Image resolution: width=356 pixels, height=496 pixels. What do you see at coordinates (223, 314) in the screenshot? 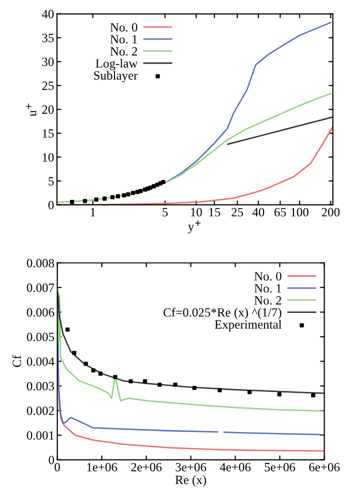
I see `legend-label: Cf=0.025*Re (x) ^(1/7)` at bounding box center [223, 314].